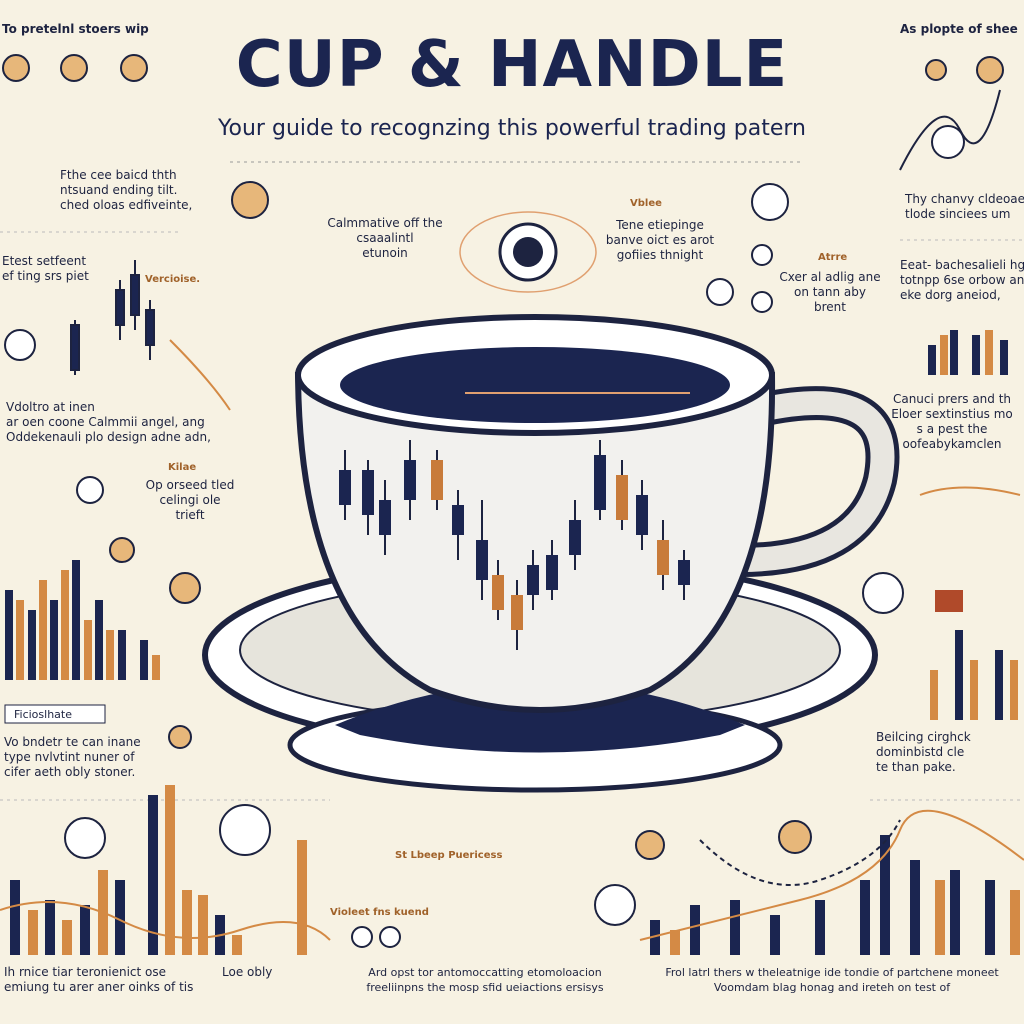 The width and height of the screenshot is (1024, 1024). I want to click on text-block: St Lbeep Puericess, so click(448, 855).